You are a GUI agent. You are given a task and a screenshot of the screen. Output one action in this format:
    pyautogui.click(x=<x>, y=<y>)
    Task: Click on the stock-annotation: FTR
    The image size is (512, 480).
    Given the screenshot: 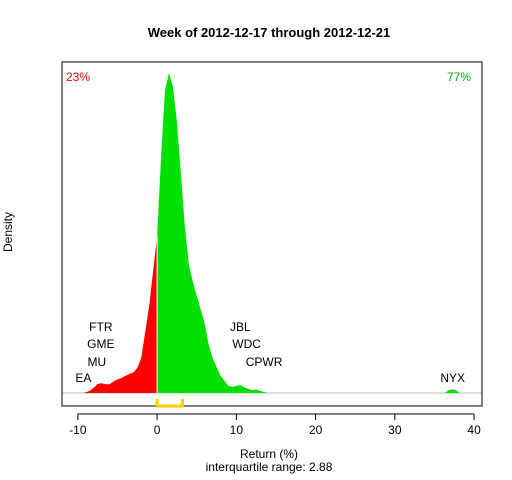 What is the action you would take?
    pyautogui.click(x=101, y=327)
    